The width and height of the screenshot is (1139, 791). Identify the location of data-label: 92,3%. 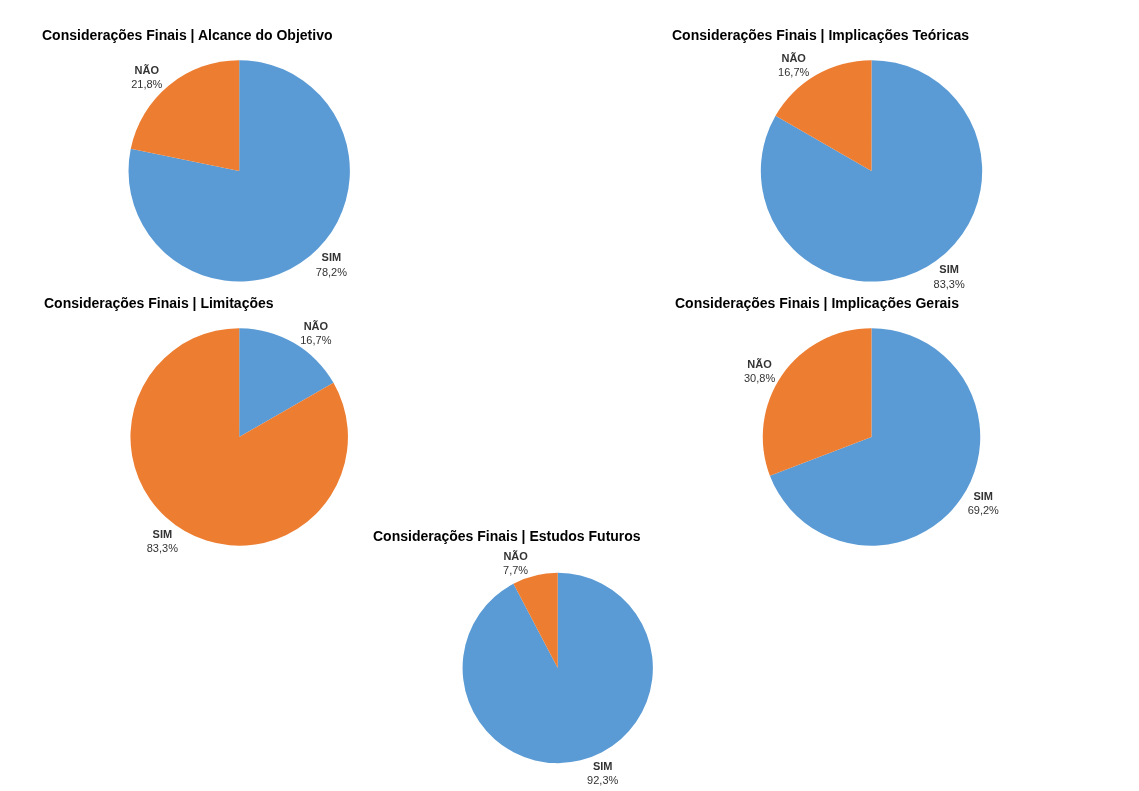
(603, 779).